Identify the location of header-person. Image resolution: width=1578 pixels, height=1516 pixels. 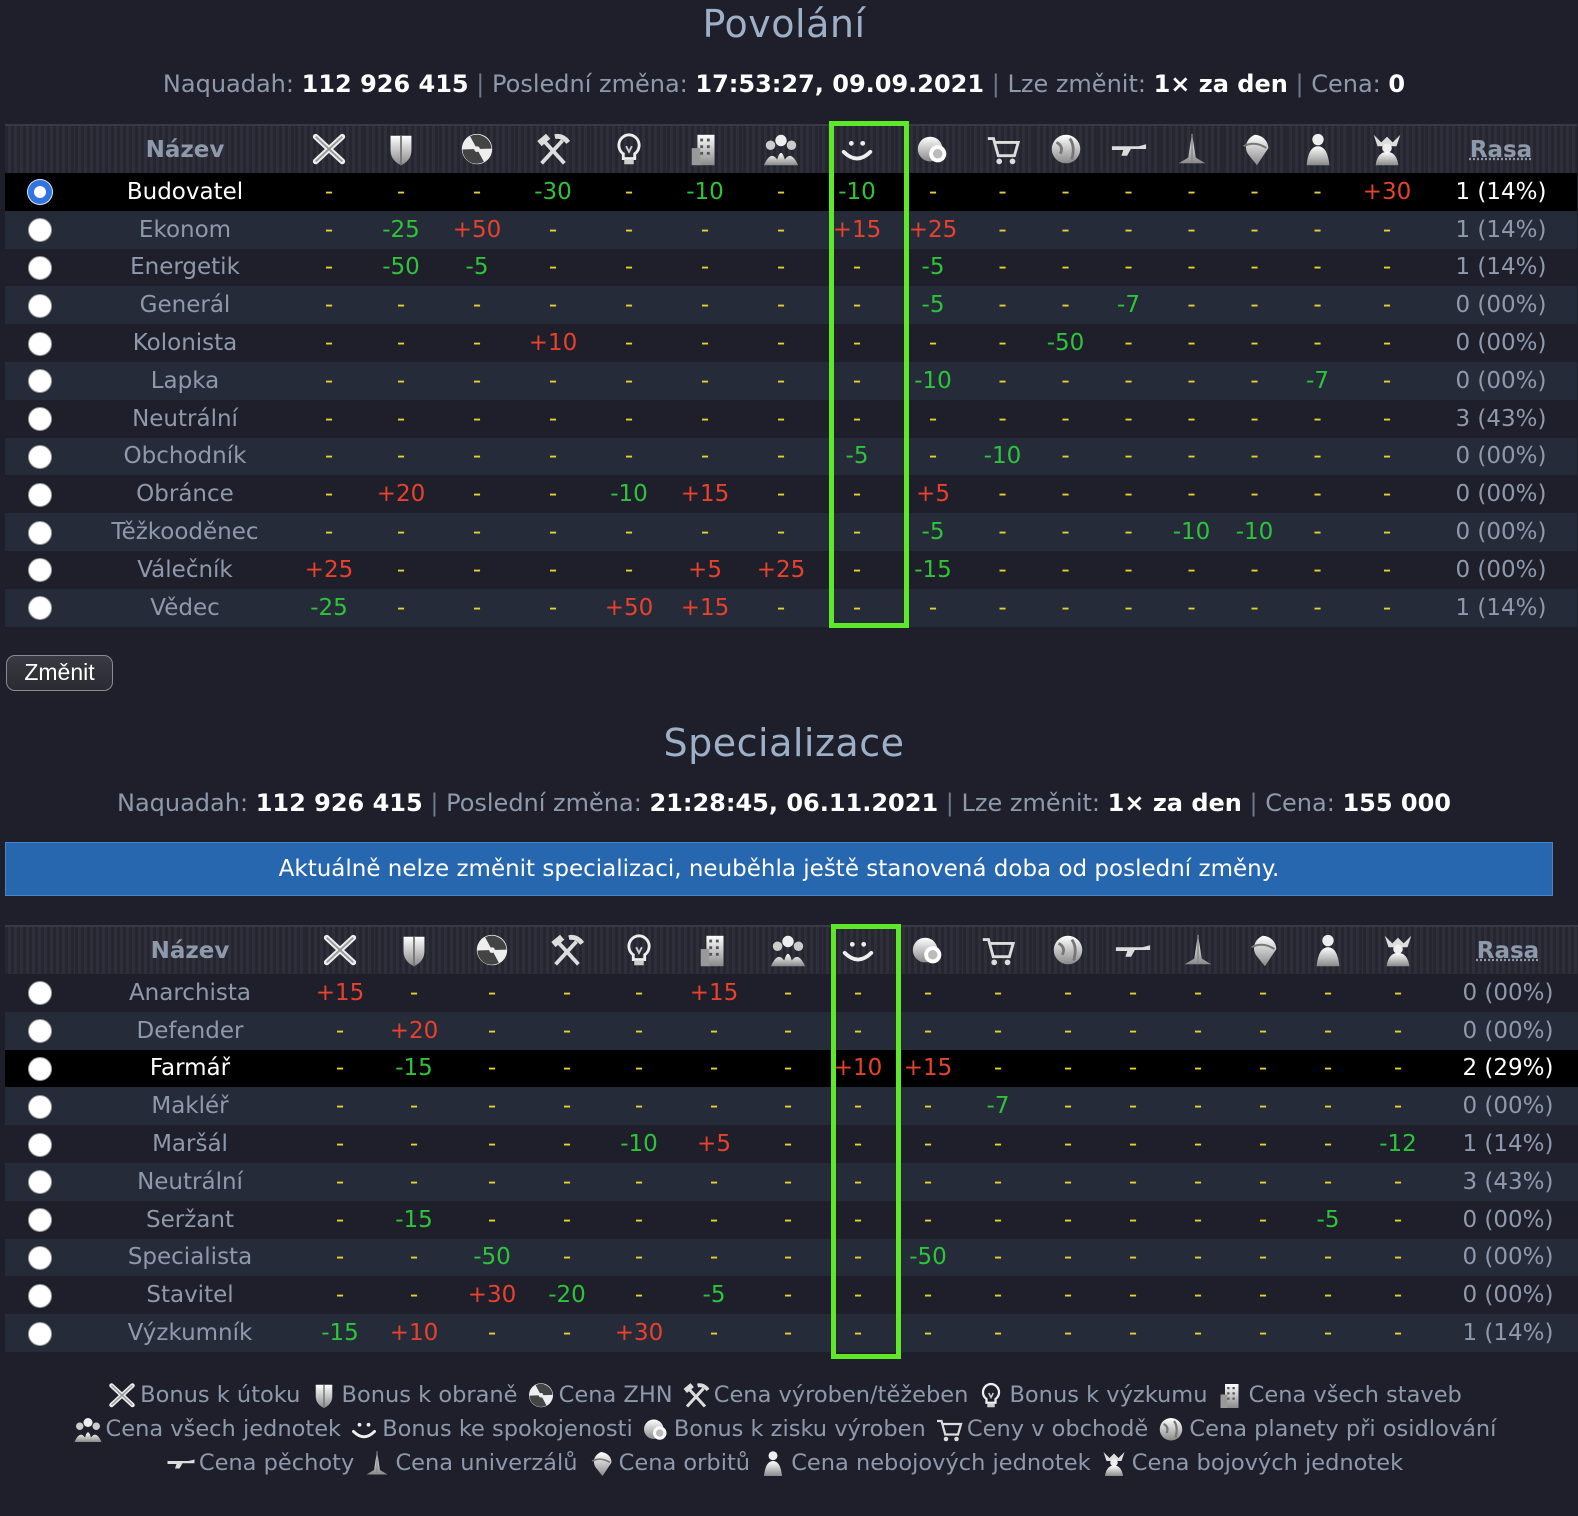
(1317, 148).